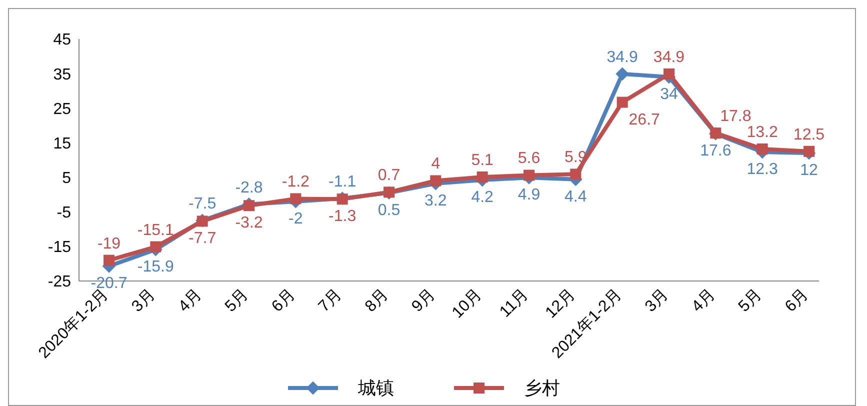  Describe the element at coordinates (249, 223) in the screenshot. I see `data-label: -3.2` at that location.